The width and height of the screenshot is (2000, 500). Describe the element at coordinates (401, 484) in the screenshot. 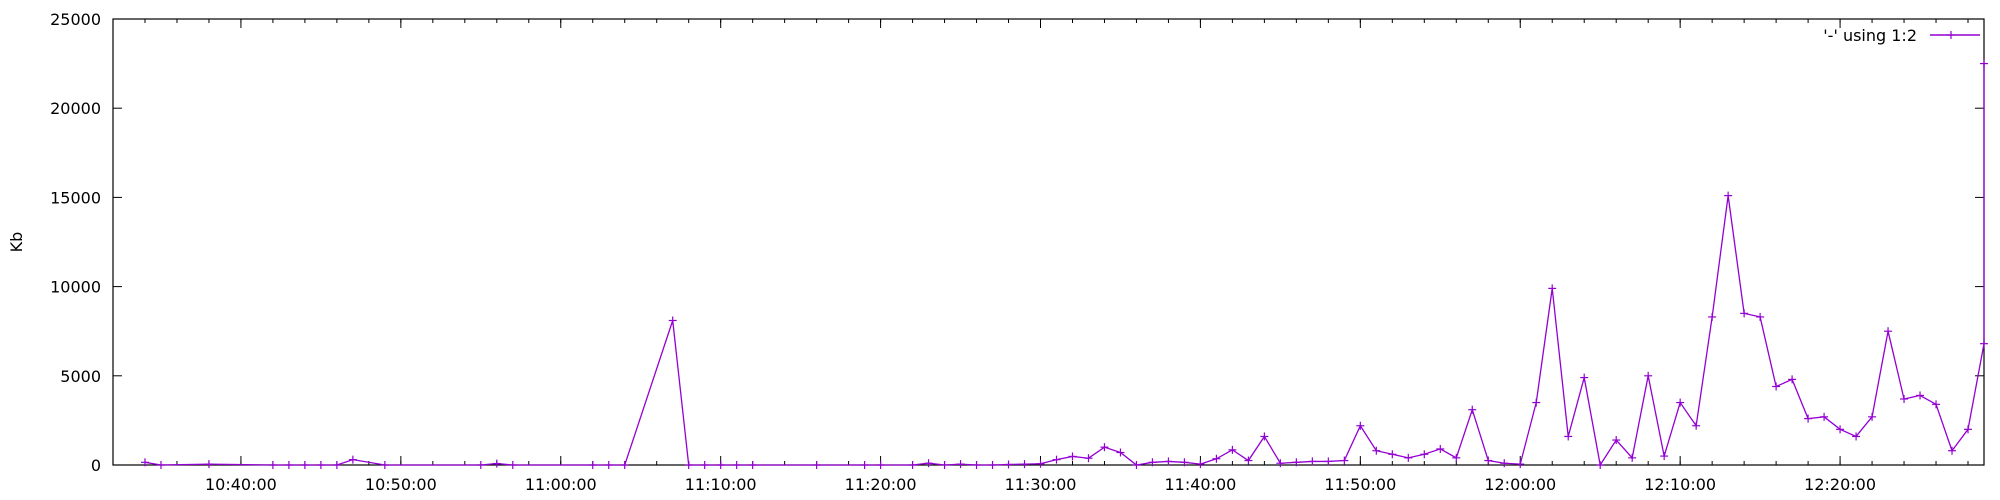

I see `x-tick-label: 10:50:00` at that location.